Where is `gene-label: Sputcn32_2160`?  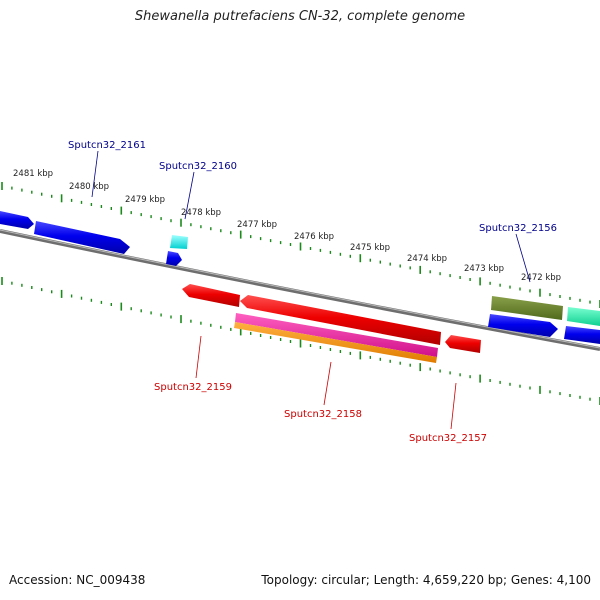 gene-label: Sputcn32_2160 is located at coordinates (198, 166).